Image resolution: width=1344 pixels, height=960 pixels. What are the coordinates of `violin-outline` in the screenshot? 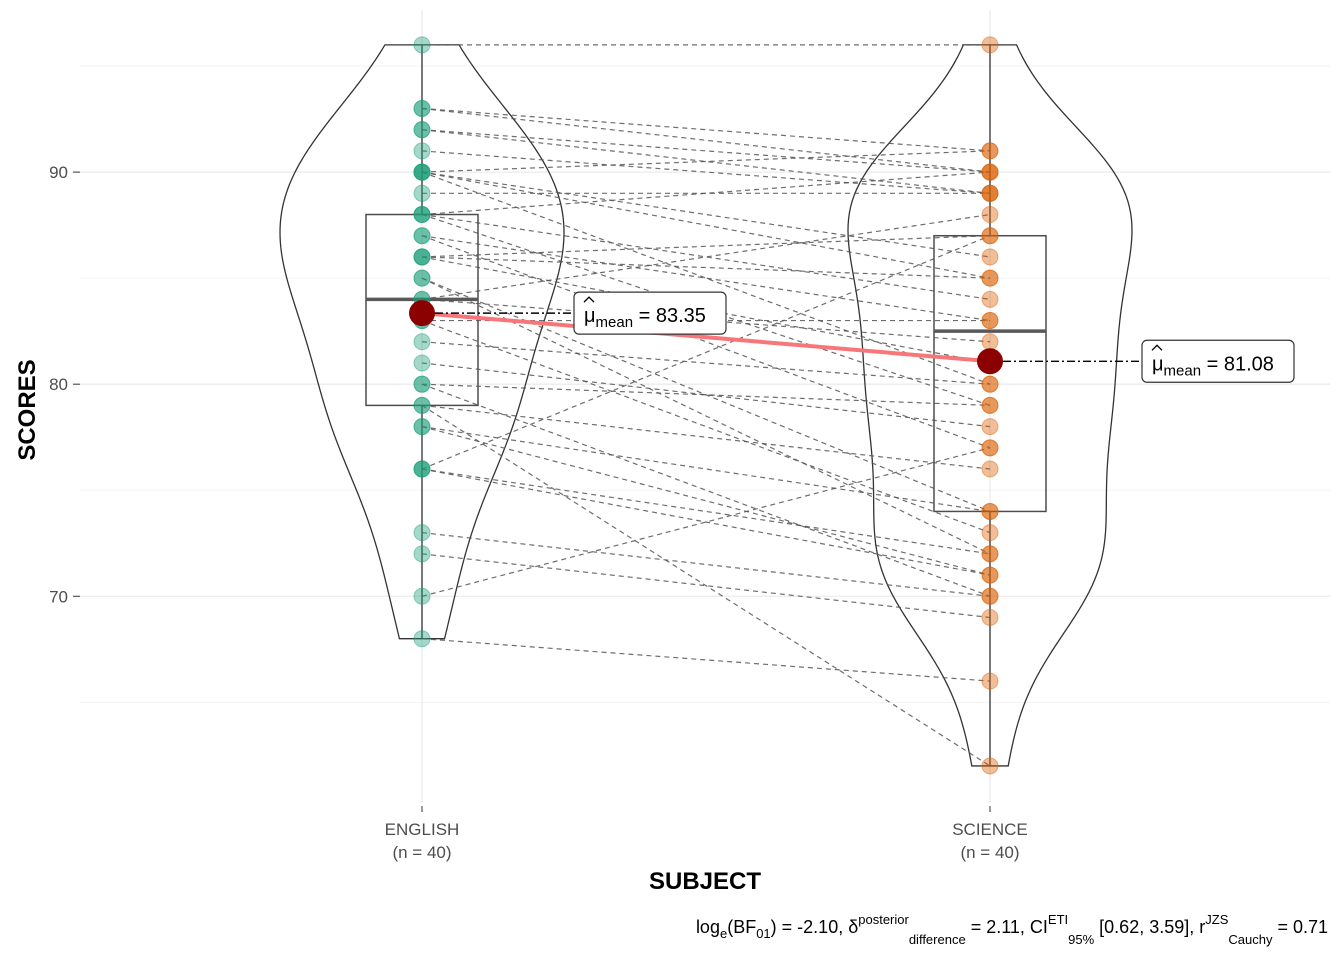 It's located at (422, 342).